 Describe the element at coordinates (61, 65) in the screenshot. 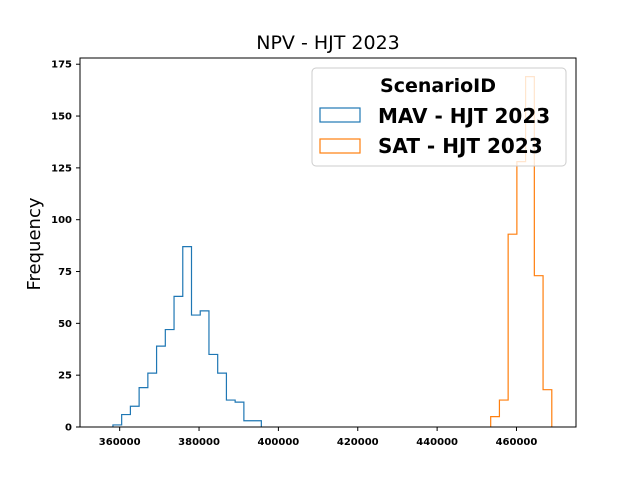

I see `y-tick-label: 175` at that location.